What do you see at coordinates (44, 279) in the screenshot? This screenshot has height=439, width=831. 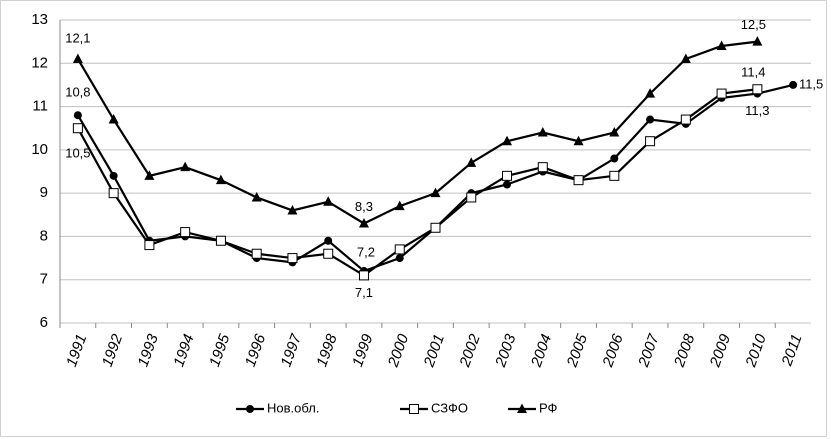 I see `y-tick-label: 7` at bounding box center [44, 279].